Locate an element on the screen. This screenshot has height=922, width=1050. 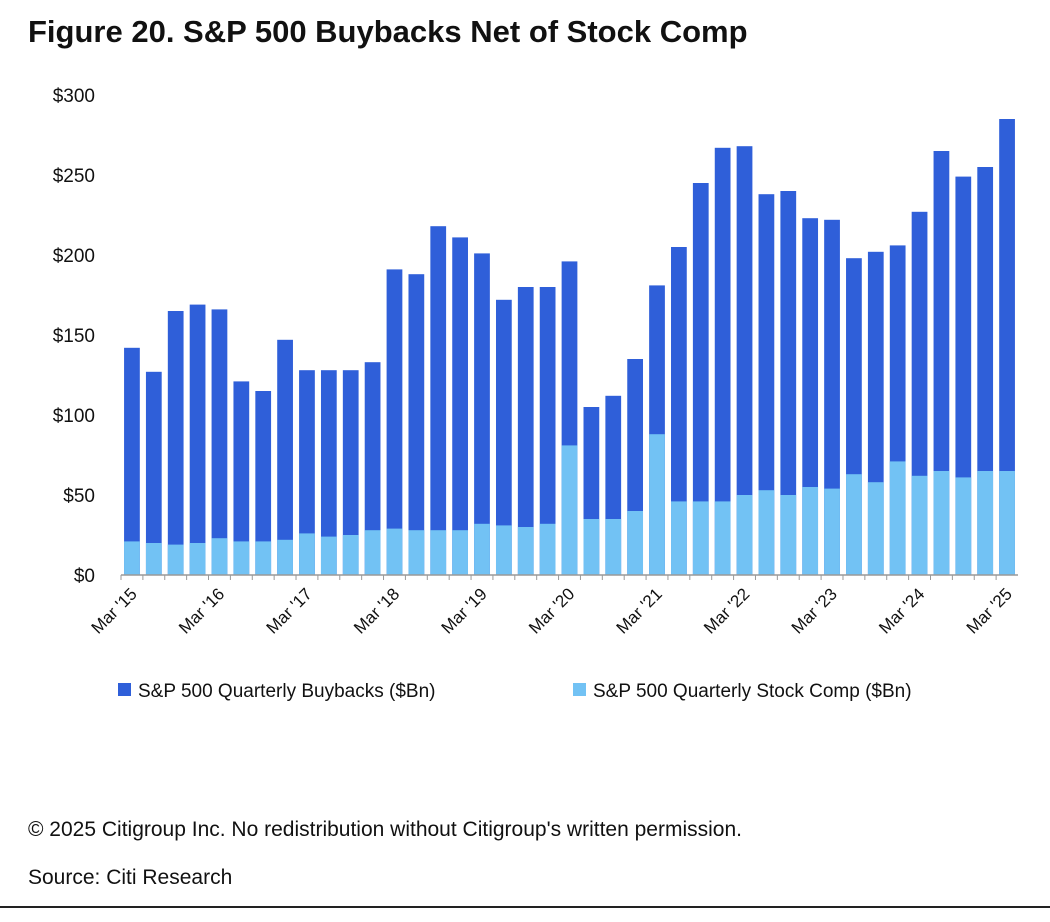
x-tick-label: Mar '16 is located at coordinates (201, 610).